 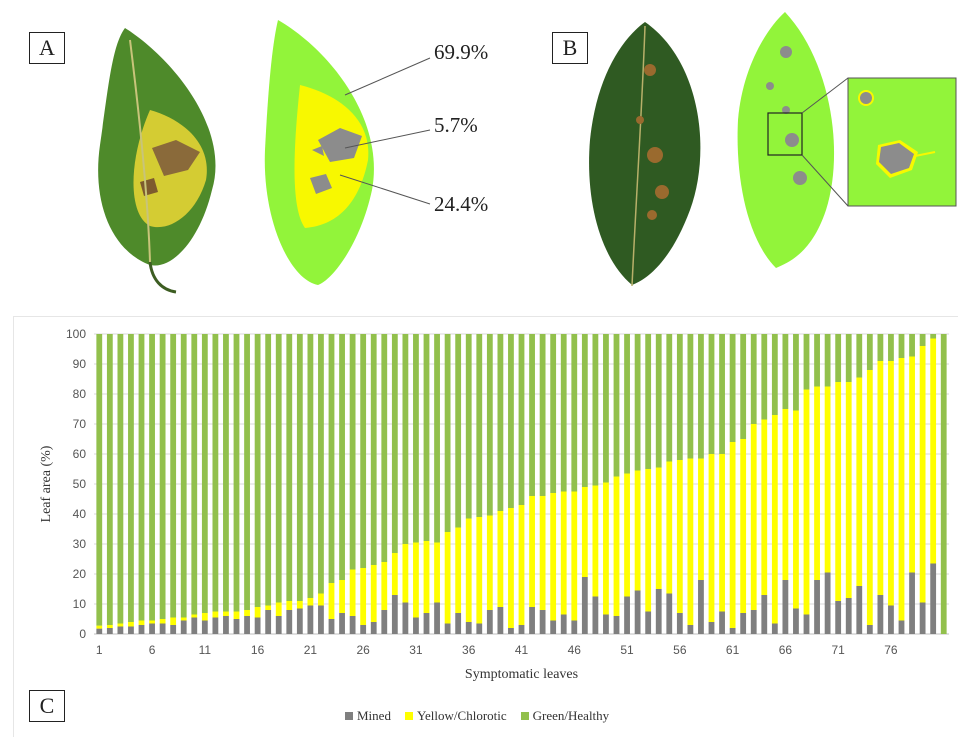 I want to click on zoom-inset, so click(x=902, y=142).